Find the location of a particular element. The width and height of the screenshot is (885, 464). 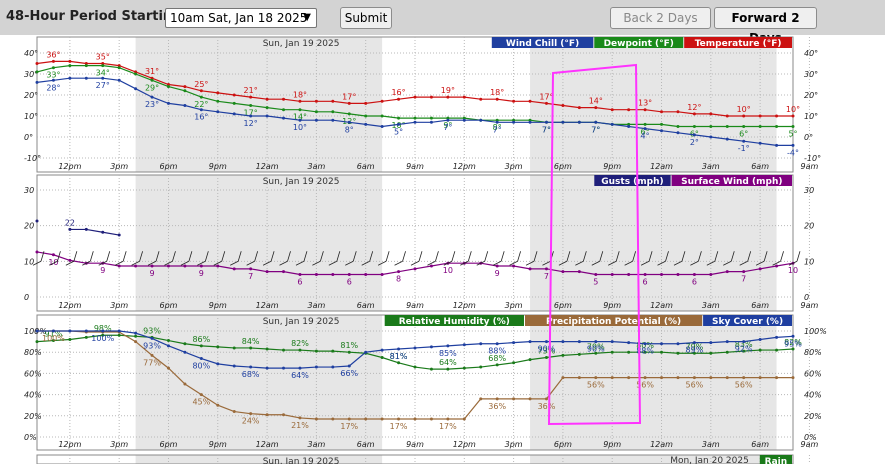

date-header: Sun, Jan 19 2025 is located at coordinates (301, 182).